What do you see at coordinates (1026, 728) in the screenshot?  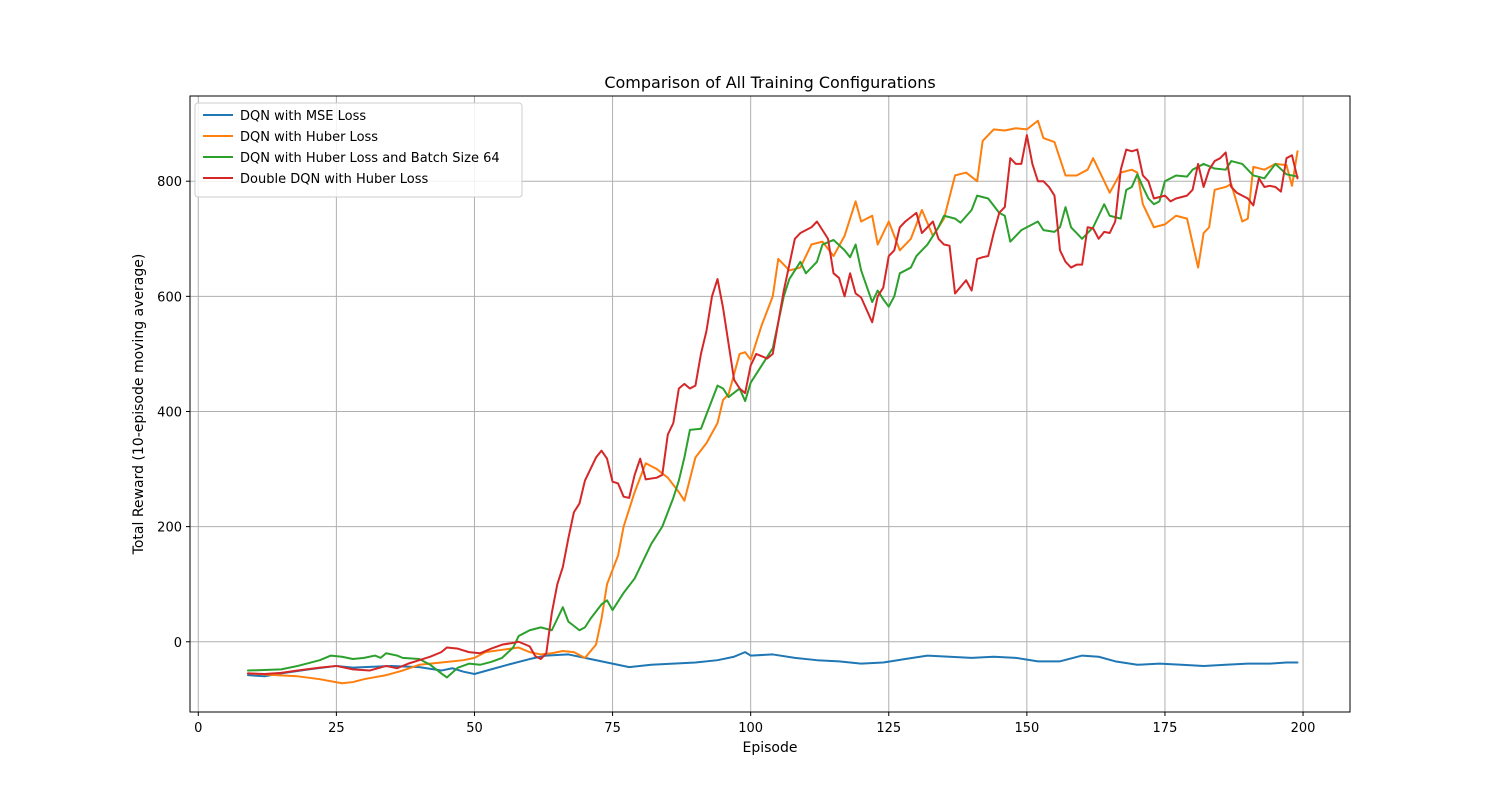 I see `x-tick-label: 150` at bounding box center [1026, 728].